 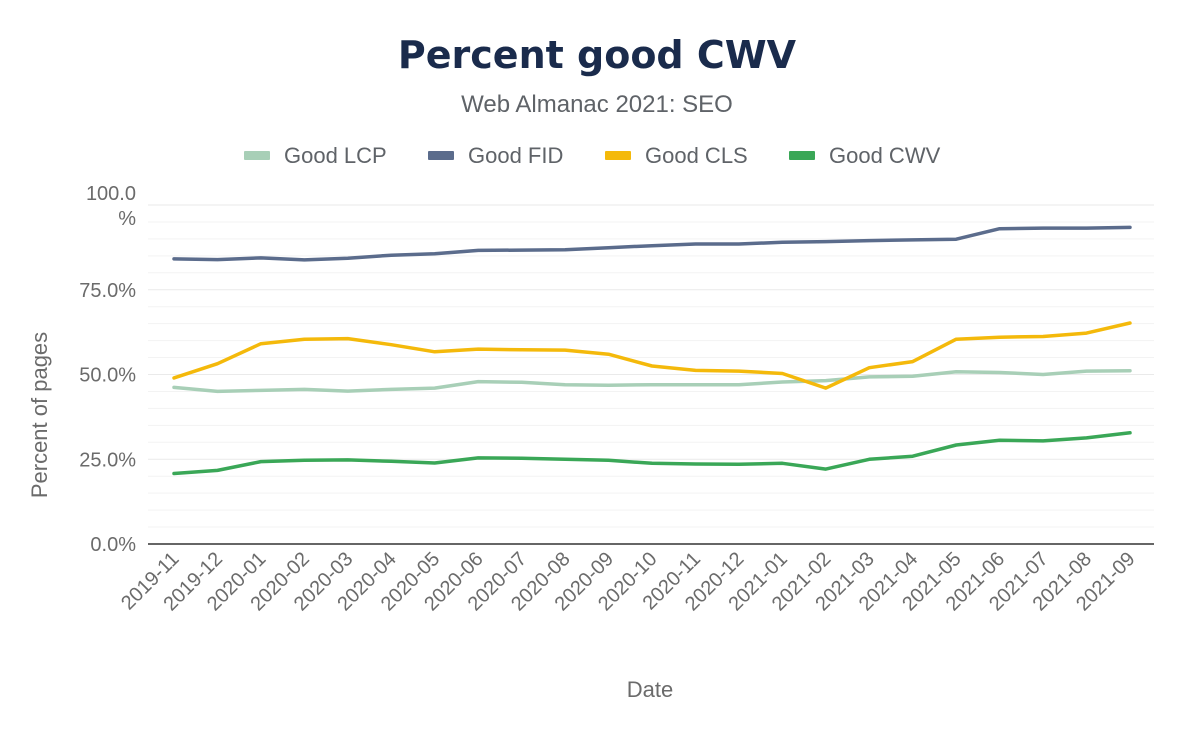 I want to click on legend-label: Good LCP, so click(x=335, y=155).